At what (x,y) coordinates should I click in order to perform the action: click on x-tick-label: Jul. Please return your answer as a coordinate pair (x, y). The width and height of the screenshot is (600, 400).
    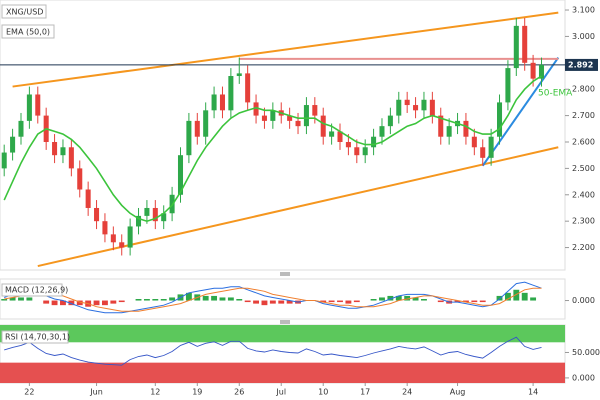
    Looking at the image, I should click on (280, 392).